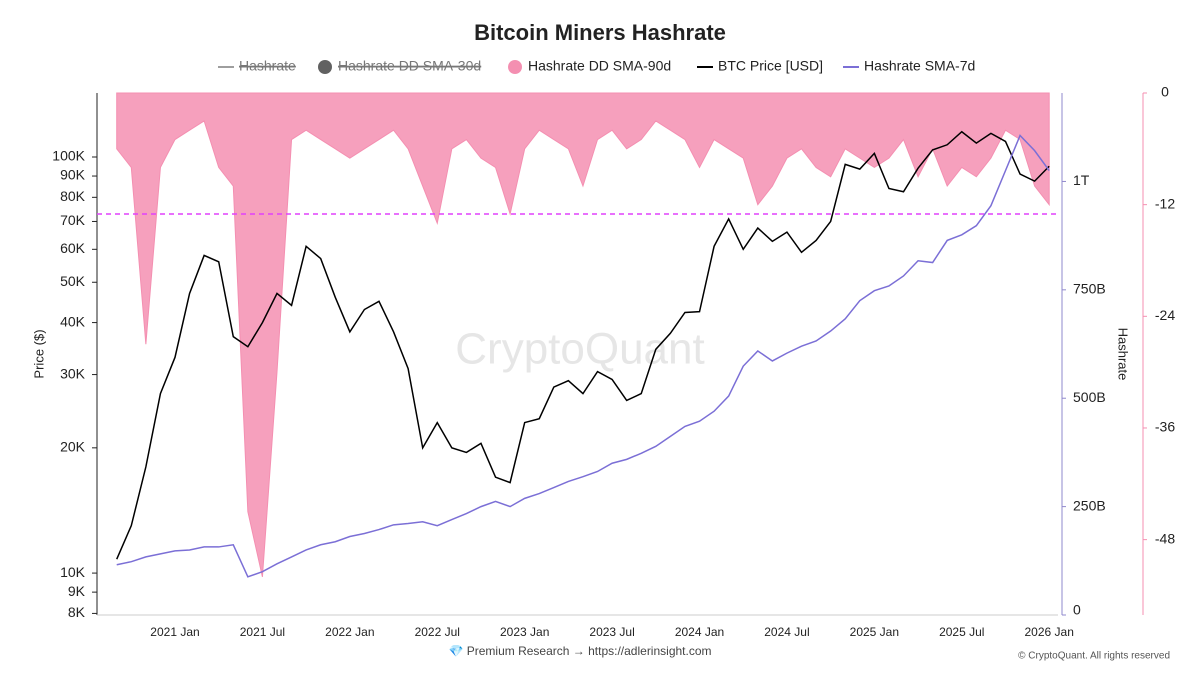  Describe the element at coordinates (73, 196) in the screenshot. I see `y-tick-label: 80K` at that location.